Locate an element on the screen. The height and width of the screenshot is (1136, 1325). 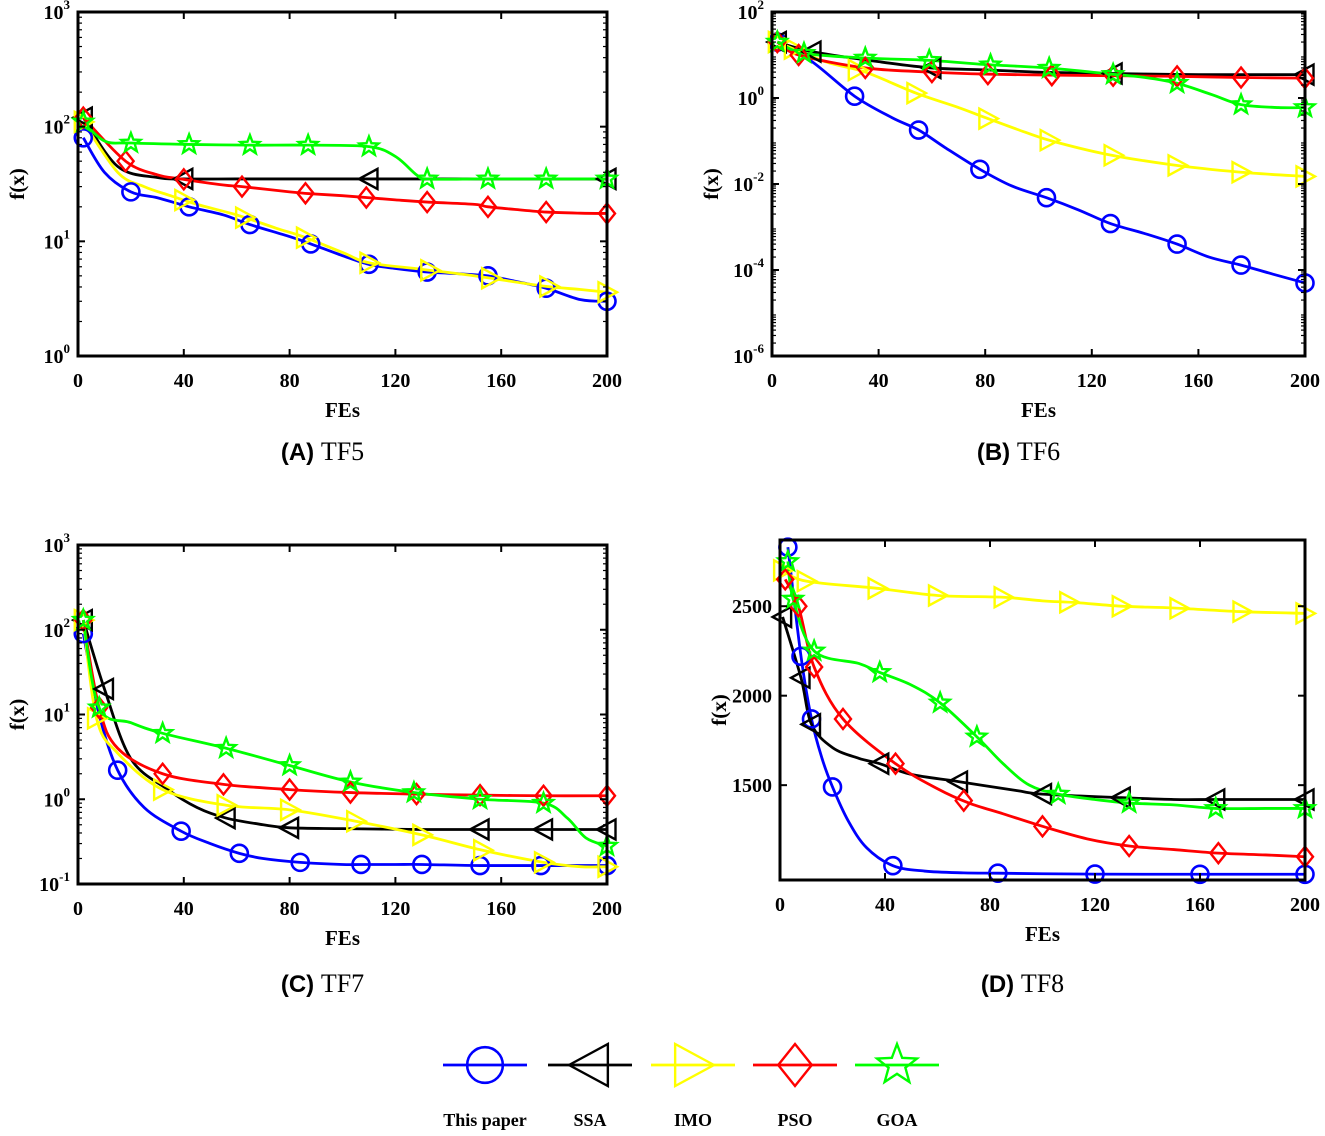
caption-letter: (B) is located at coordinates (997, 452).